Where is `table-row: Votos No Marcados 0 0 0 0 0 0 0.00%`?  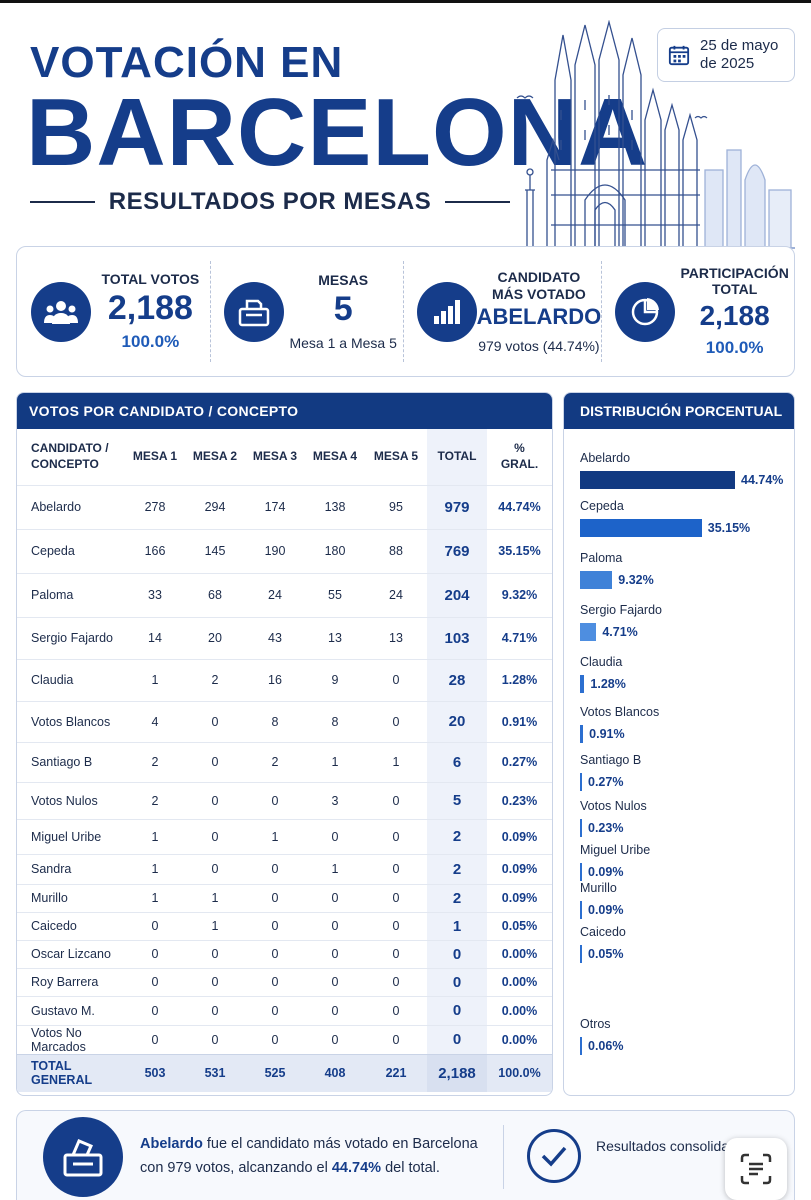 table-row: Votos No Marcados 0 0 0 0 0 0 0.00% is located at coordinates (284, 1039).